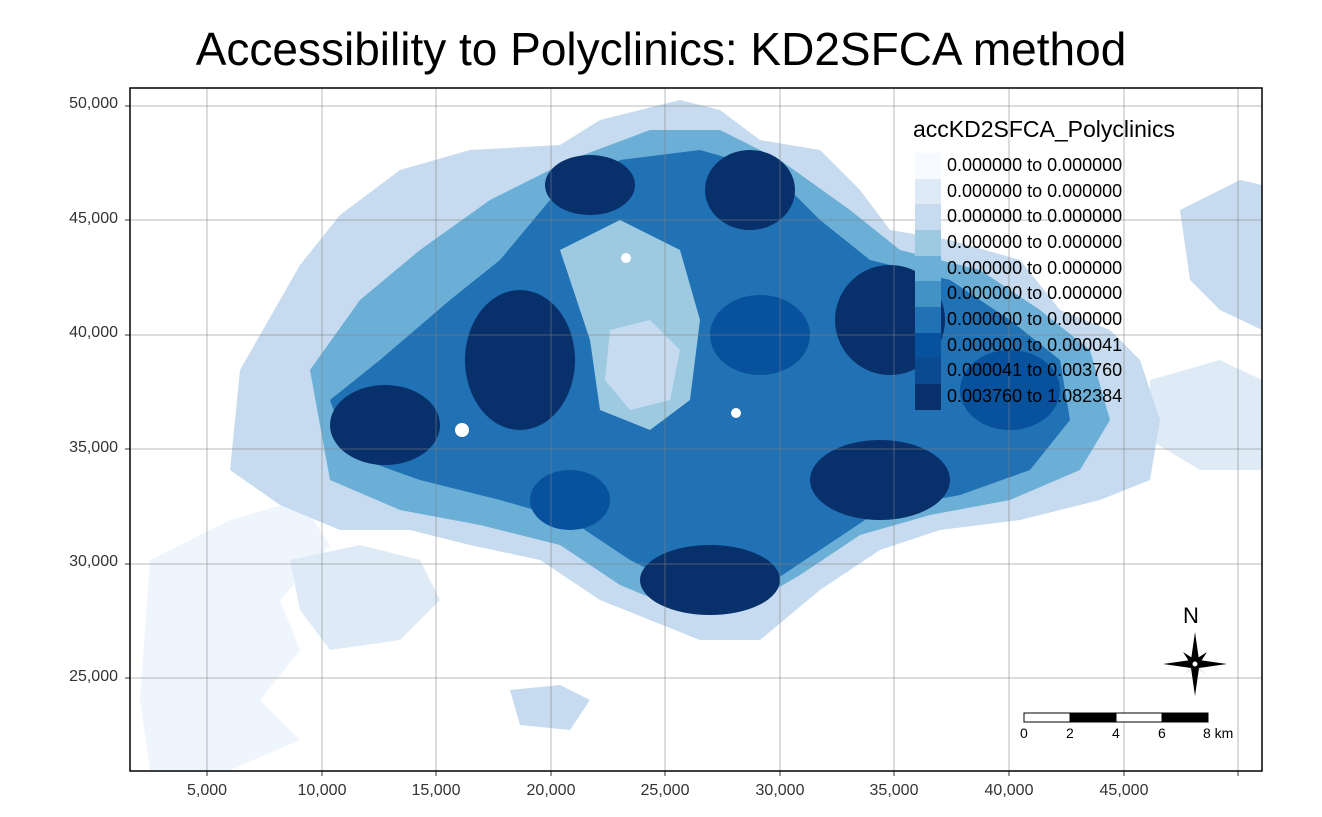 This screenshot has width=1322, height=817. Describe the element at coordinates (1044, 129) in the screenshot. I see `legend-title: accKD2SFCA_Polyclinics` at that location.